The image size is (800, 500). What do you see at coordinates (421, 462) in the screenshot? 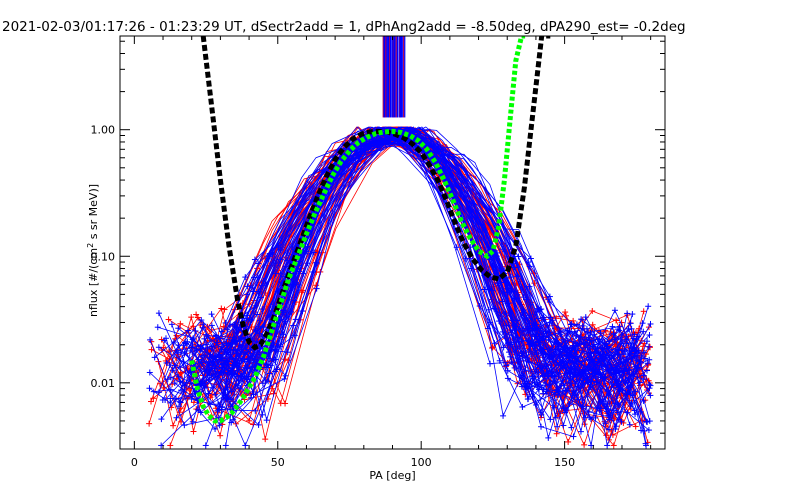
I see `x-tick-label: 100` at bounding box center [421, 462].